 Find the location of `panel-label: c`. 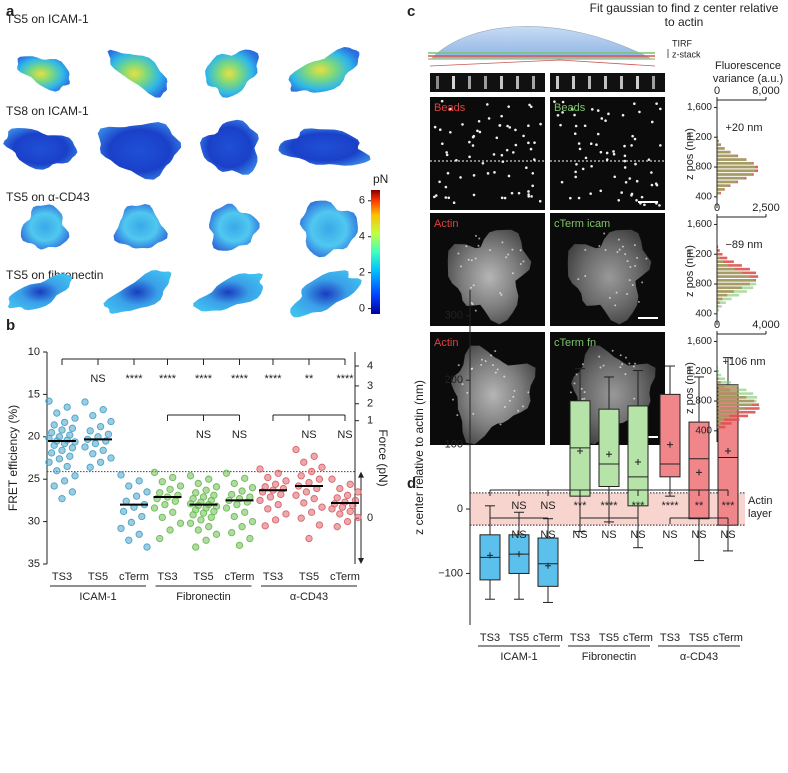

panel-label: c is located at coordinates (411, 11).